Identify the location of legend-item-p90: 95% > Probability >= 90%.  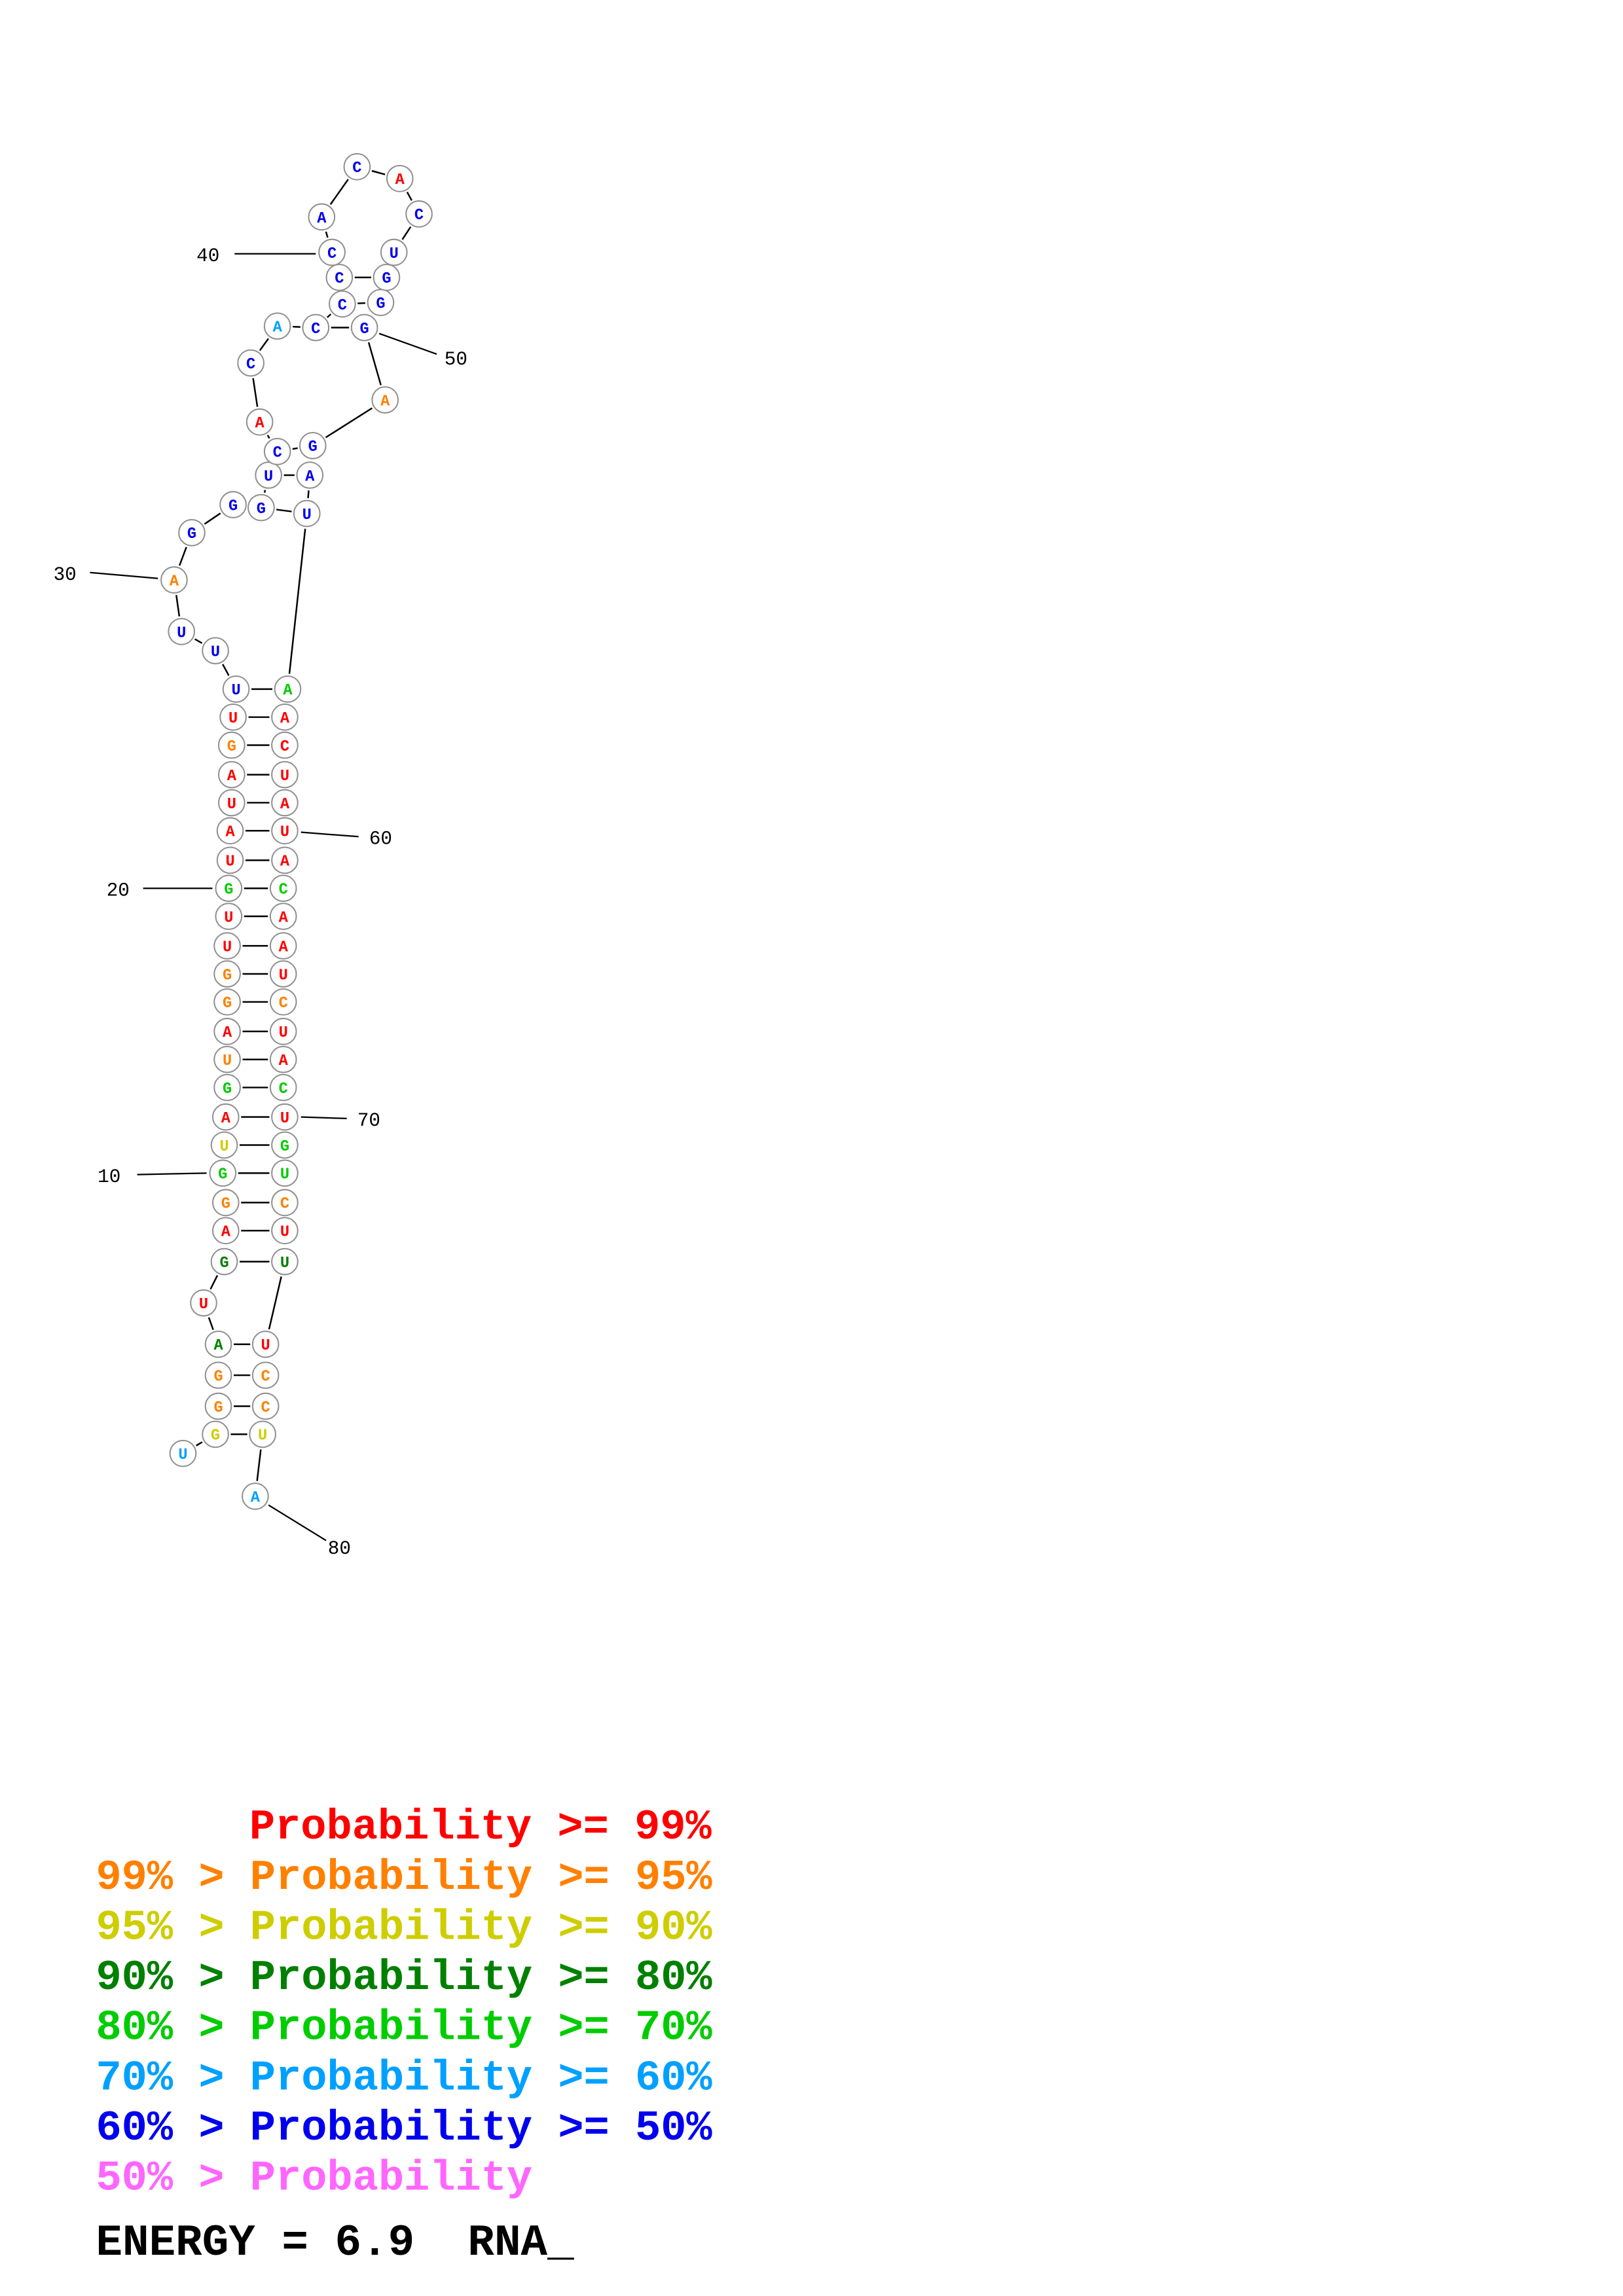
(404, 1927).